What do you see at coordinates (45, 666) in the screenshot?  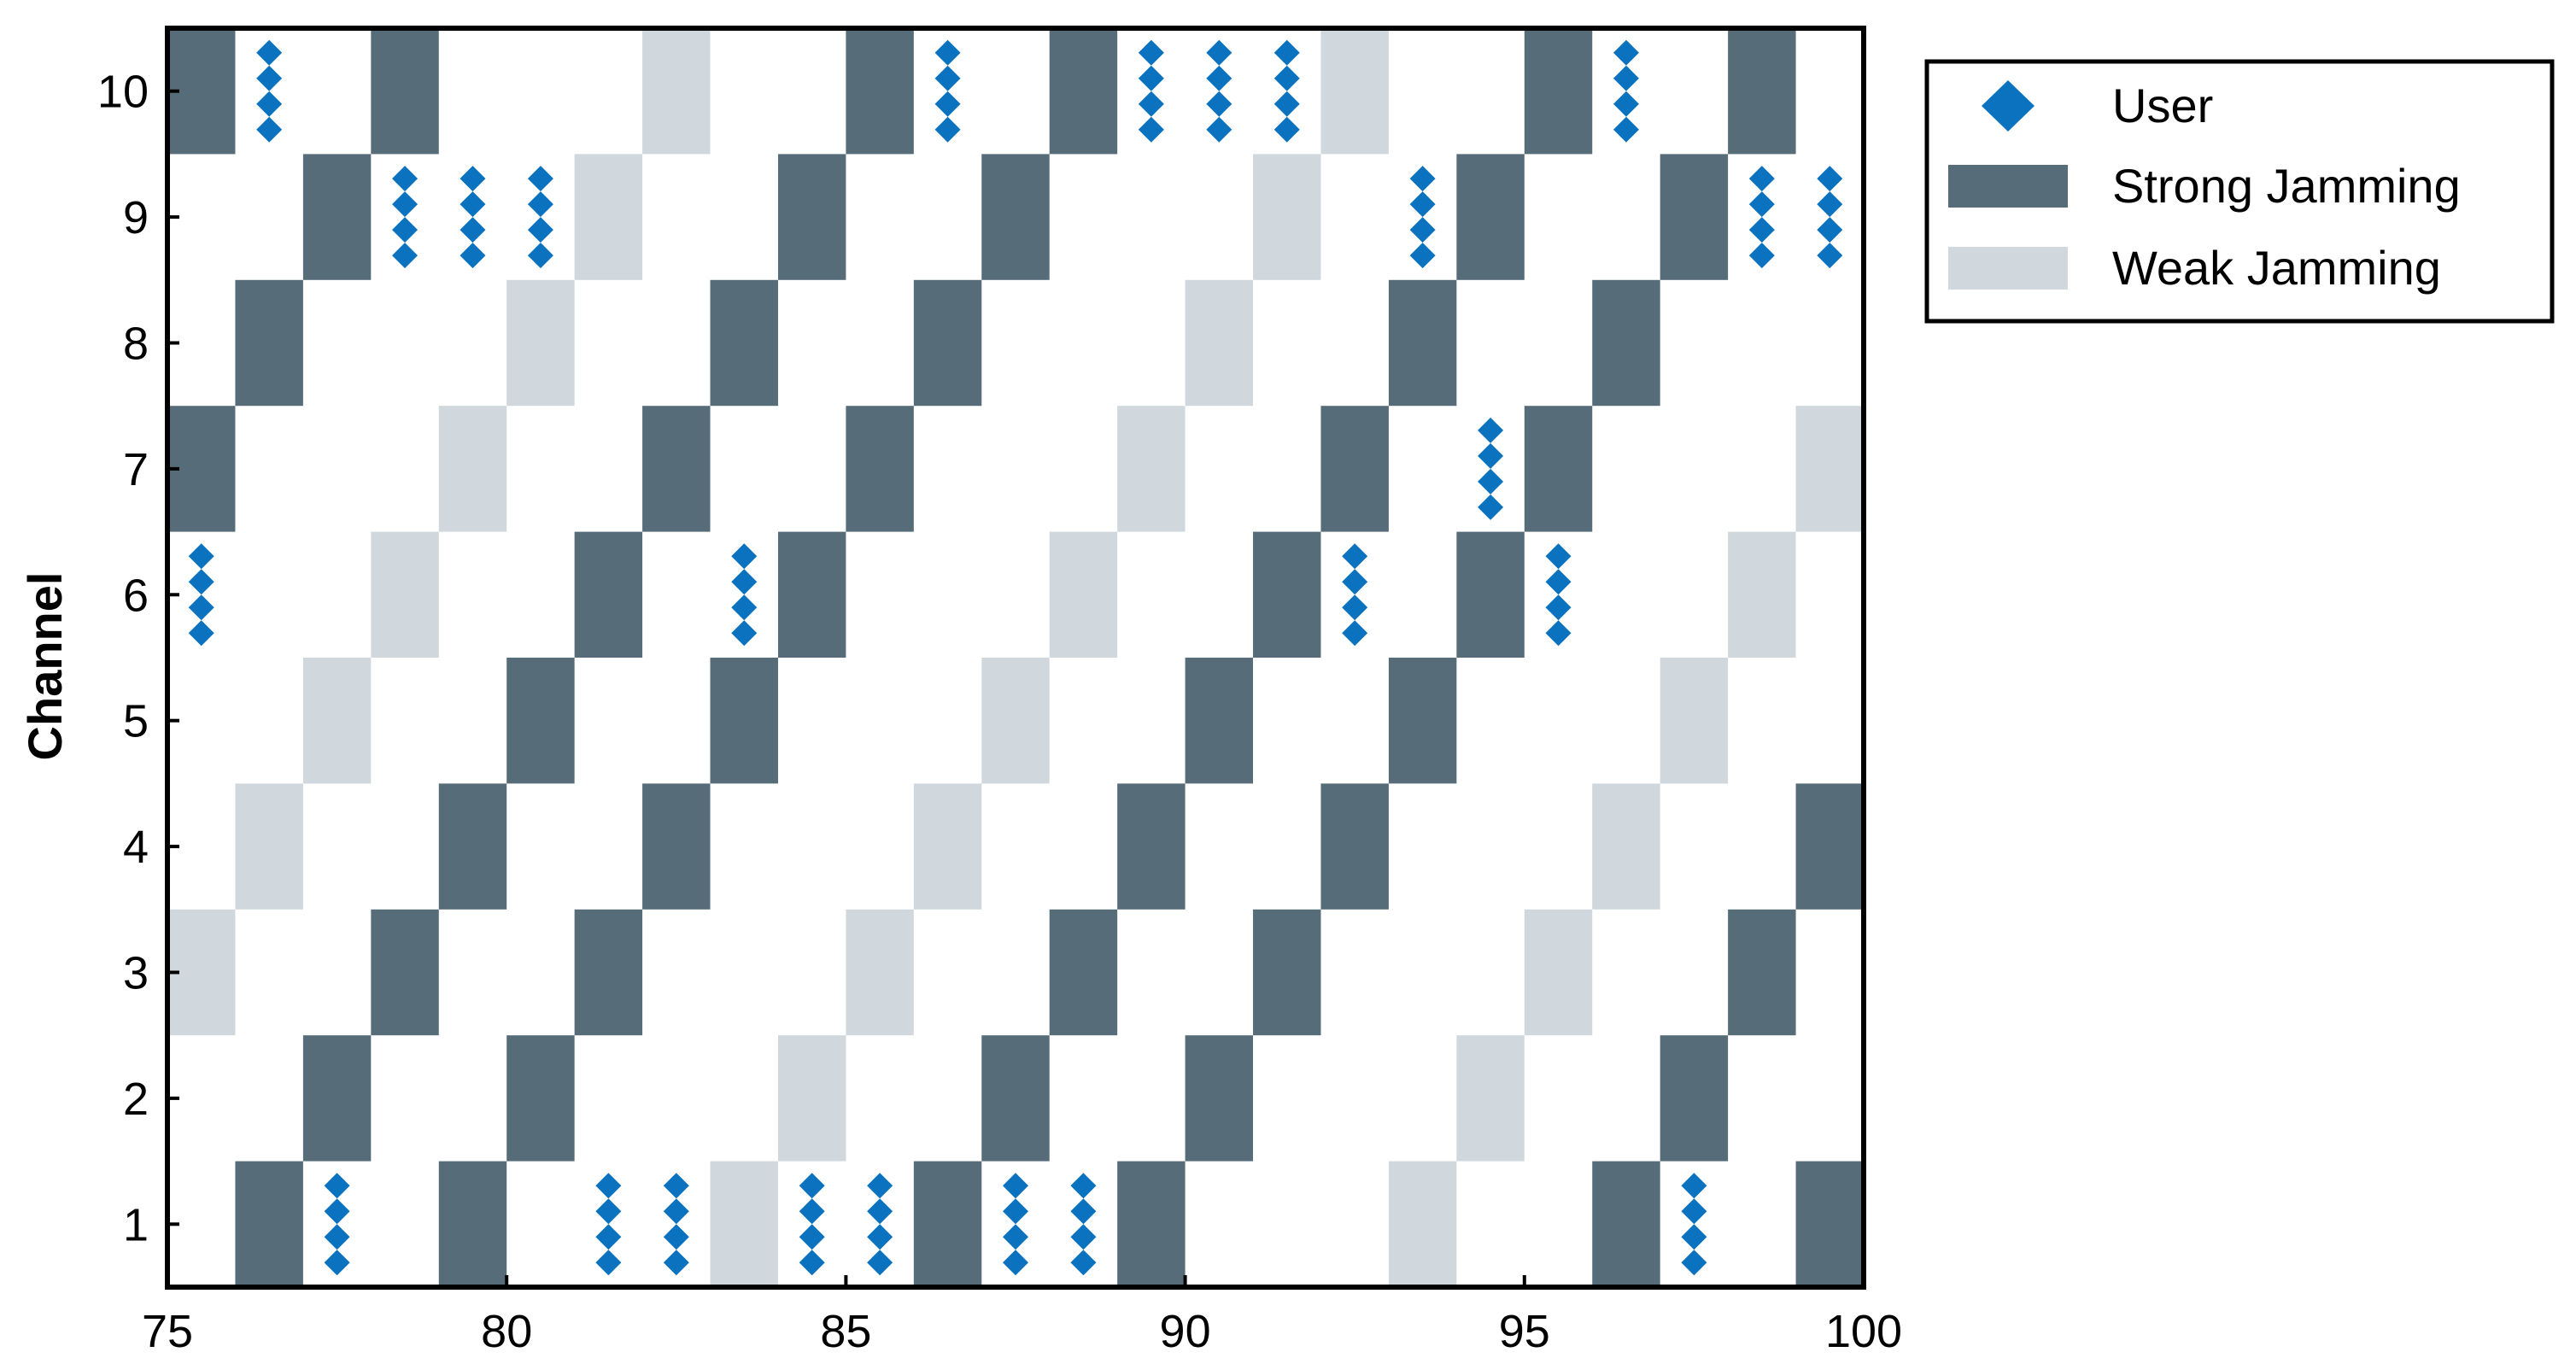 I see `y-axis-label: Channel` at bounding box center [45, 666].